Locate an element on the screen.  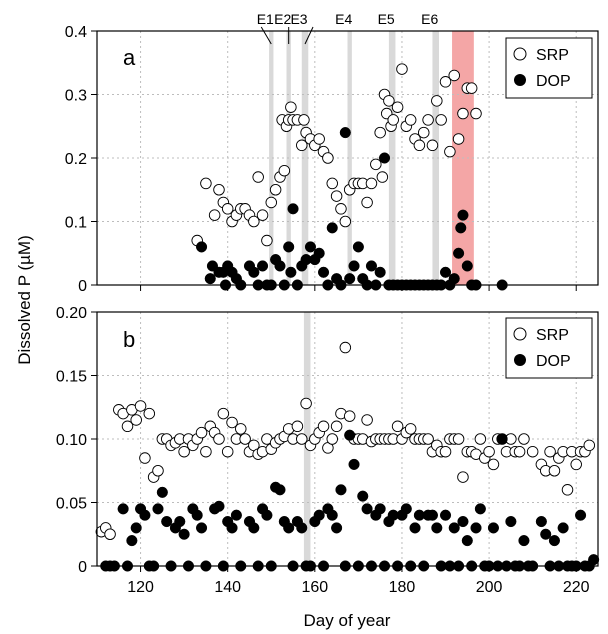
x-tick-label: 180 is located at coordinates (402, 587).